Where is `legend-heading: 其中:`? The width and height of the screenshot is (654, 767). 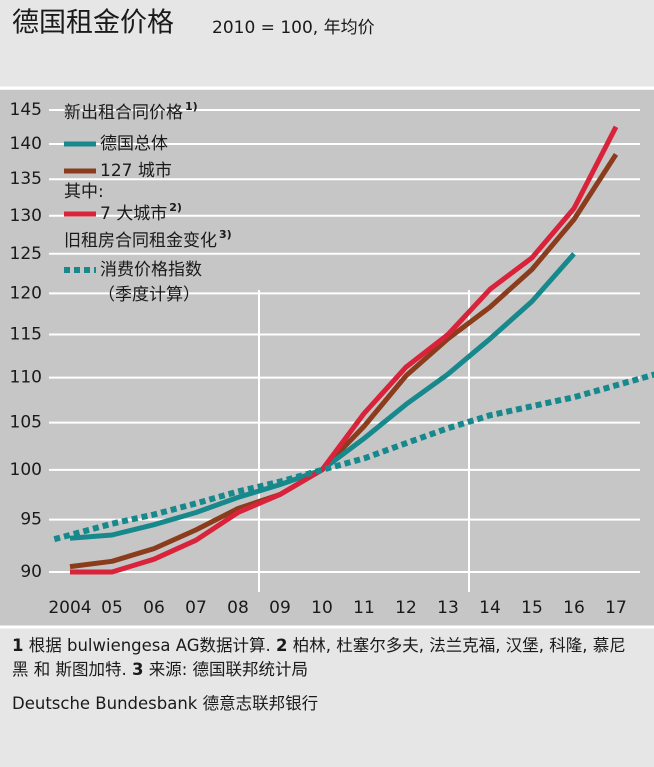 legend-heading: 其中: is located at coordinates (84, 192).